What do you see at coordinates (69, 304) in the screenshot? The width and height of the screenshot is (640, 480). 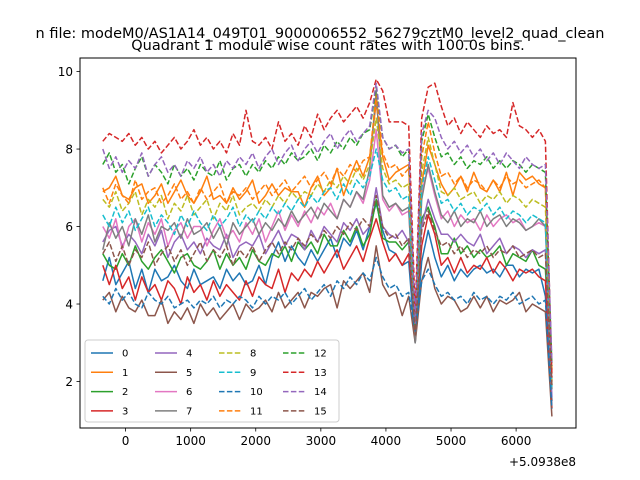 I see `y-tick-label: 4` at bounding box center [69, 304].